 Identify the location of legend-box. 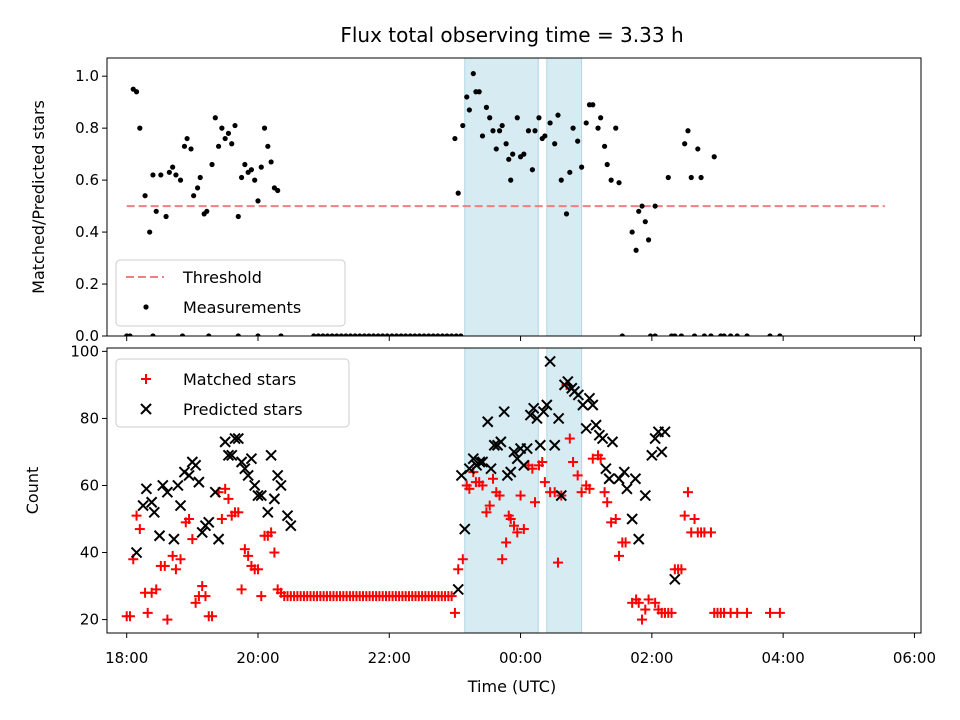
(232, 393).